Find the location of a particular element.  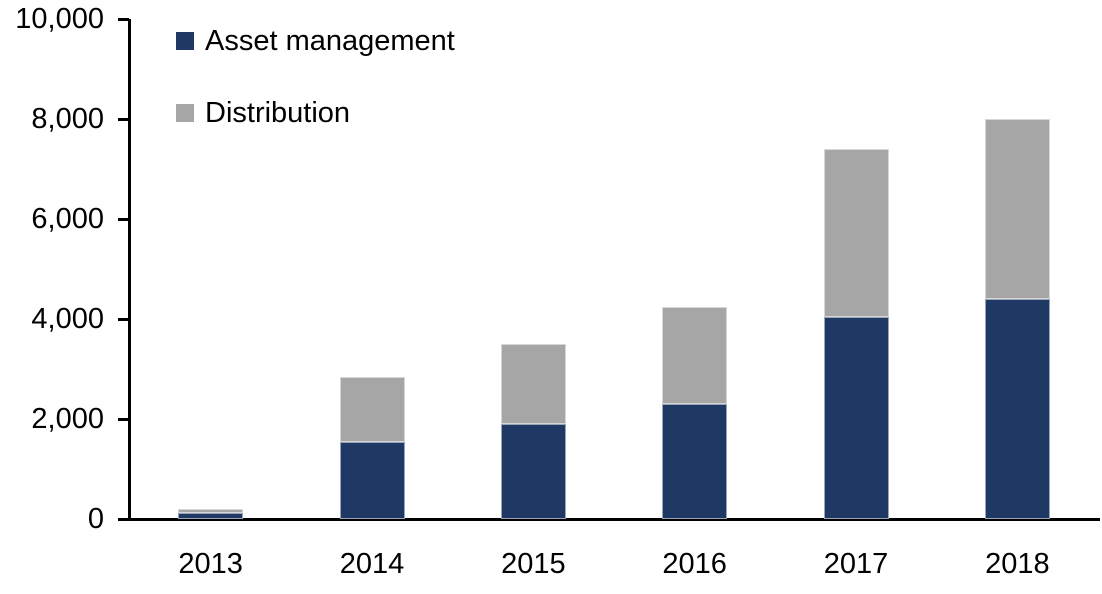

bar-segment-asset-management-2015 is located at coordinates (533, 471).